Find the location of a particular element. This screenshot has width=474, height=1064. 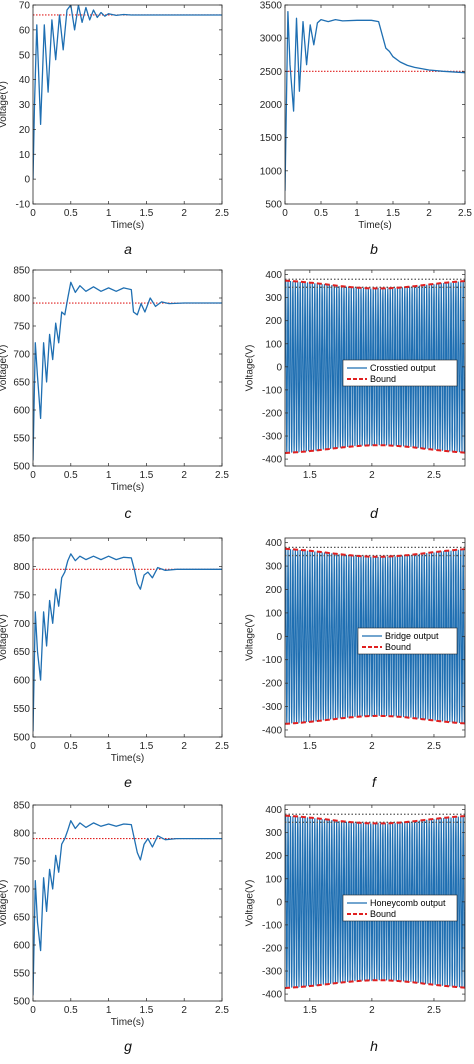

y-tick-label: 20 is located at coordinates (25, 130).